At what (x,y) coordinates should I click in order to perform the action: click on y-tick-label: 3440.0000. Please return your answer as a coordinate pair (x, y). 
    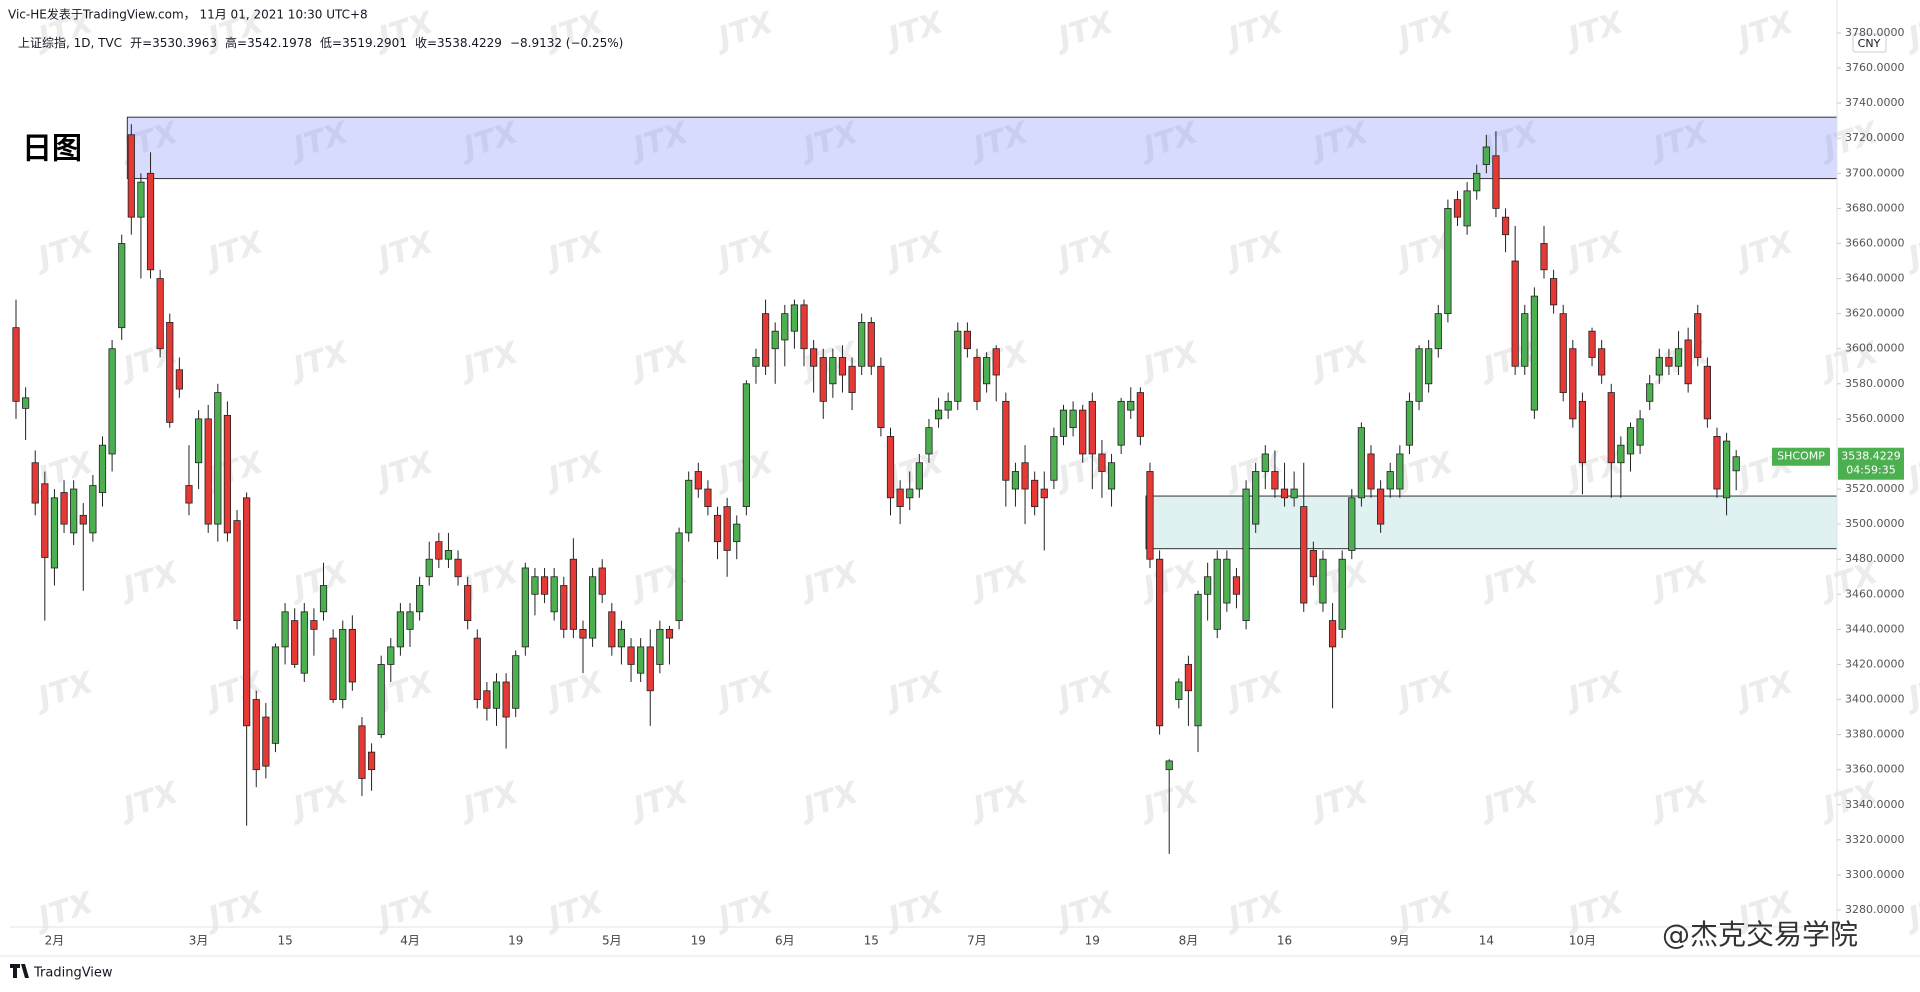
    Looking at the image, I should click on (1875, 628).